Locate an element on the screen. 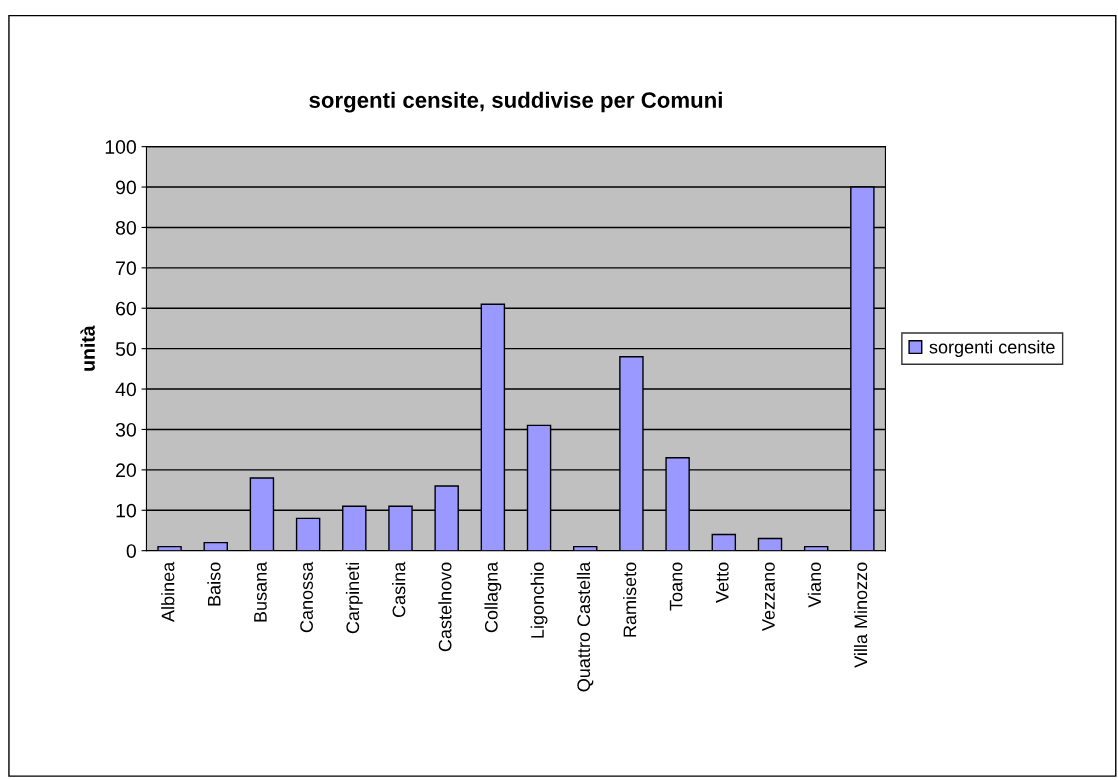 The image size is (1118, 780). x-tick-label: Casina is located at coordinates (399, 589).